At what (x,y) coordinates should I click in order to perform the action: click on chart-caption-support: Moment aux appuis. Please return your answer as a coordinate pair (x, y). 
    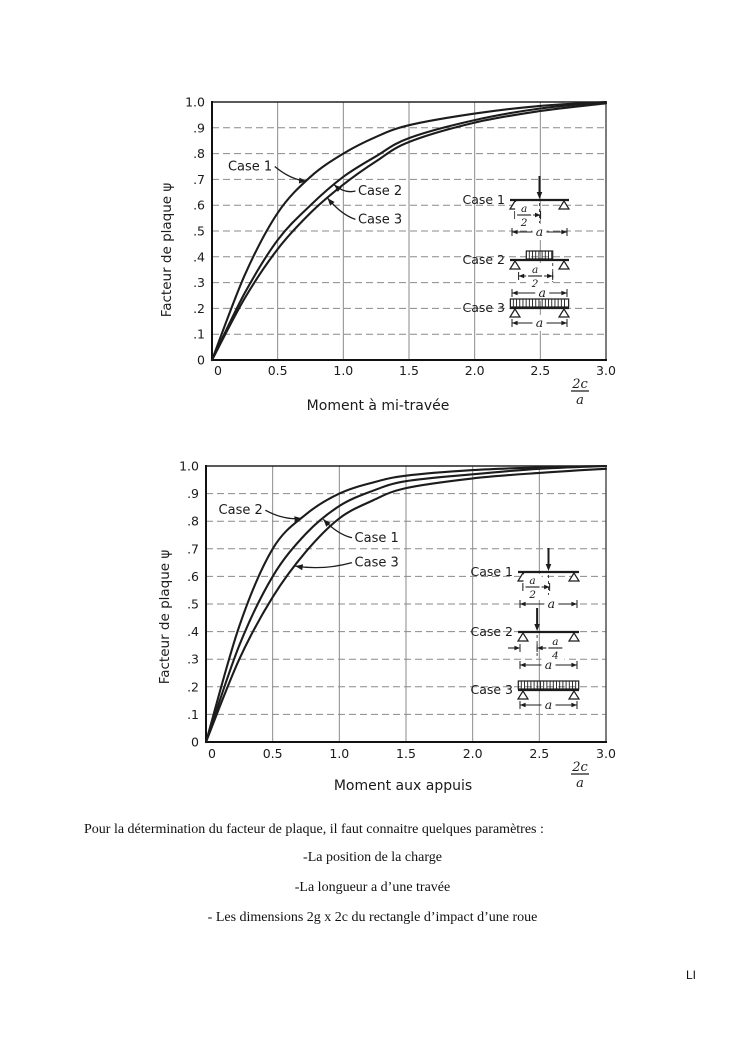
    Looking at the image, I should click on (403, 786).